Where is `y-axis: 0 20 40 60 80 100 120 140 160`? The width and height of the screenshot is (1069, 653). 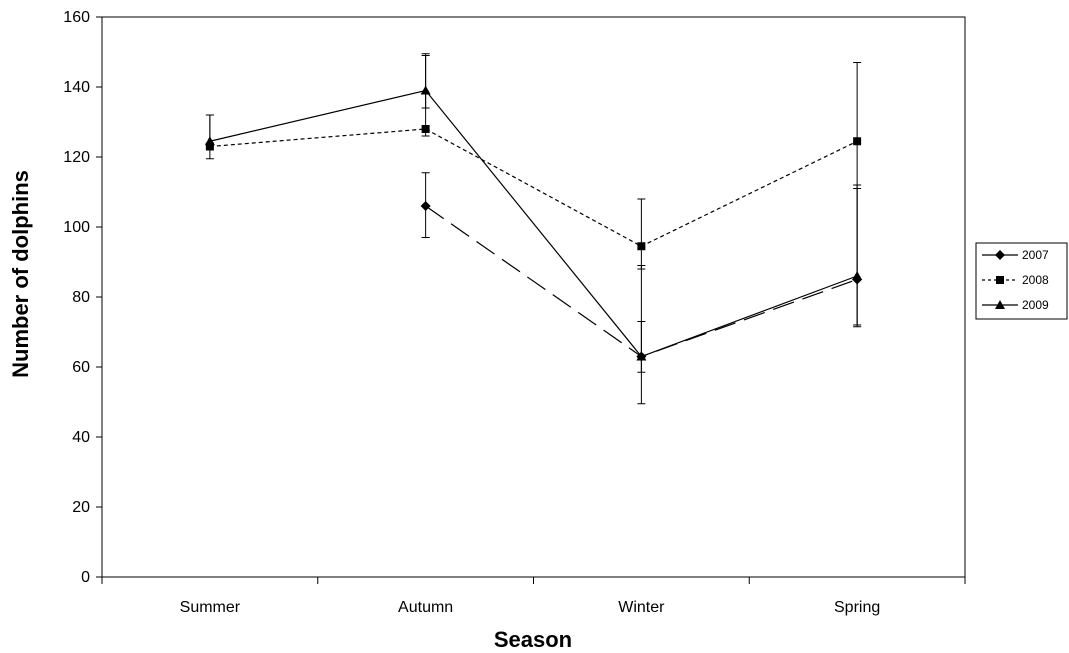
y-axis: 0 20 40 60 80 100 120 140 160 is located at coordinates (82, 297).